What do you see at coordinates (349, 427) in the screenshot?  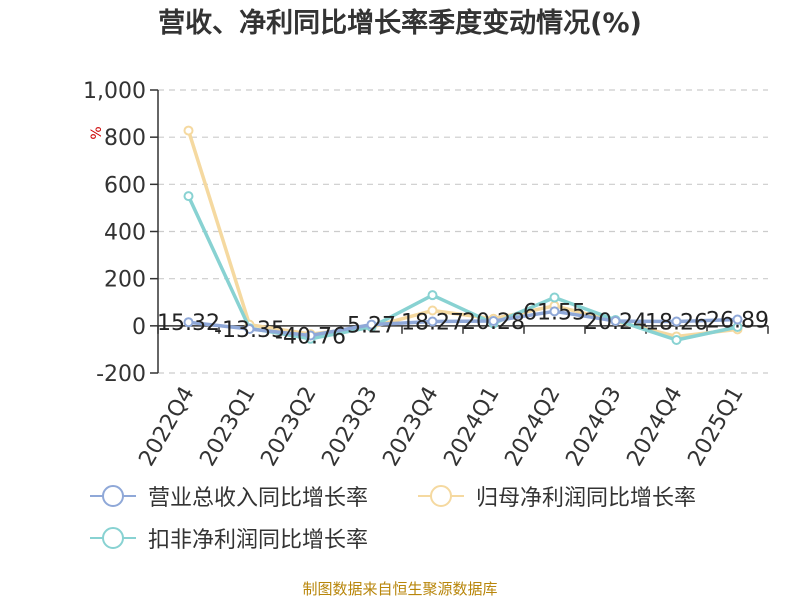 I see `x-tick-label: 2023Q3` at bounding box center [349, 427].